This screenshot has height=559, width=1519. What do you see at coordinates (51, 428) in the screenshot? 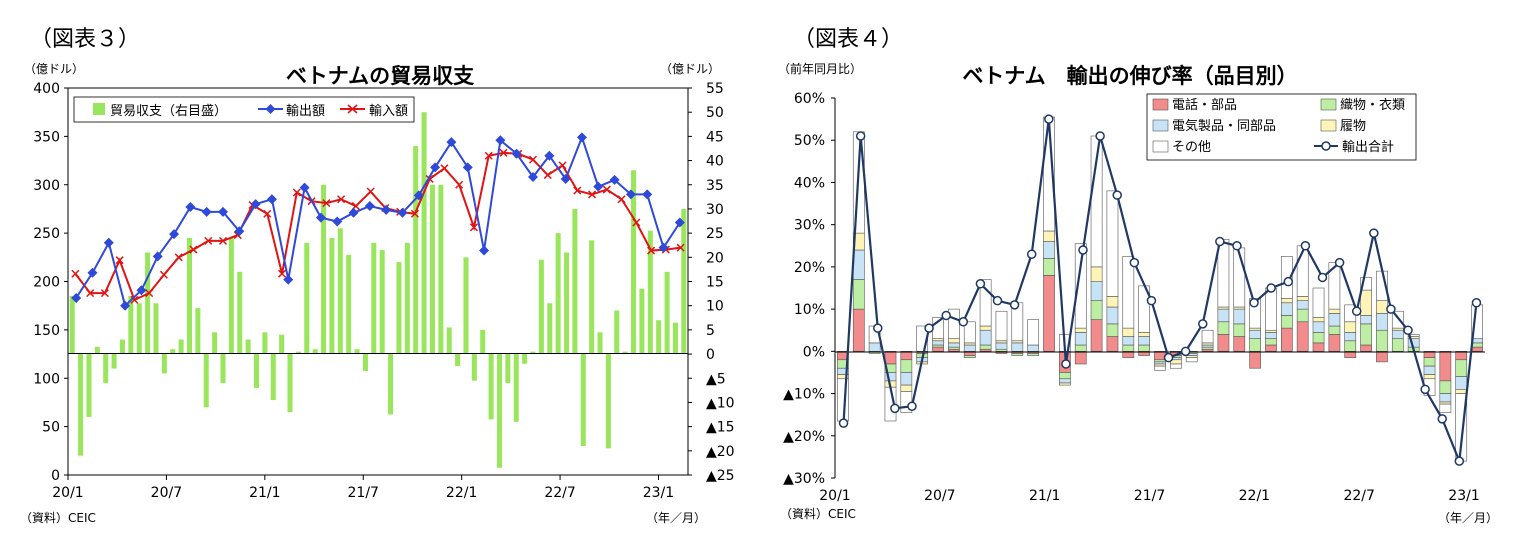
I see `left-tick-label: 50` at bounding box center [51, 428].